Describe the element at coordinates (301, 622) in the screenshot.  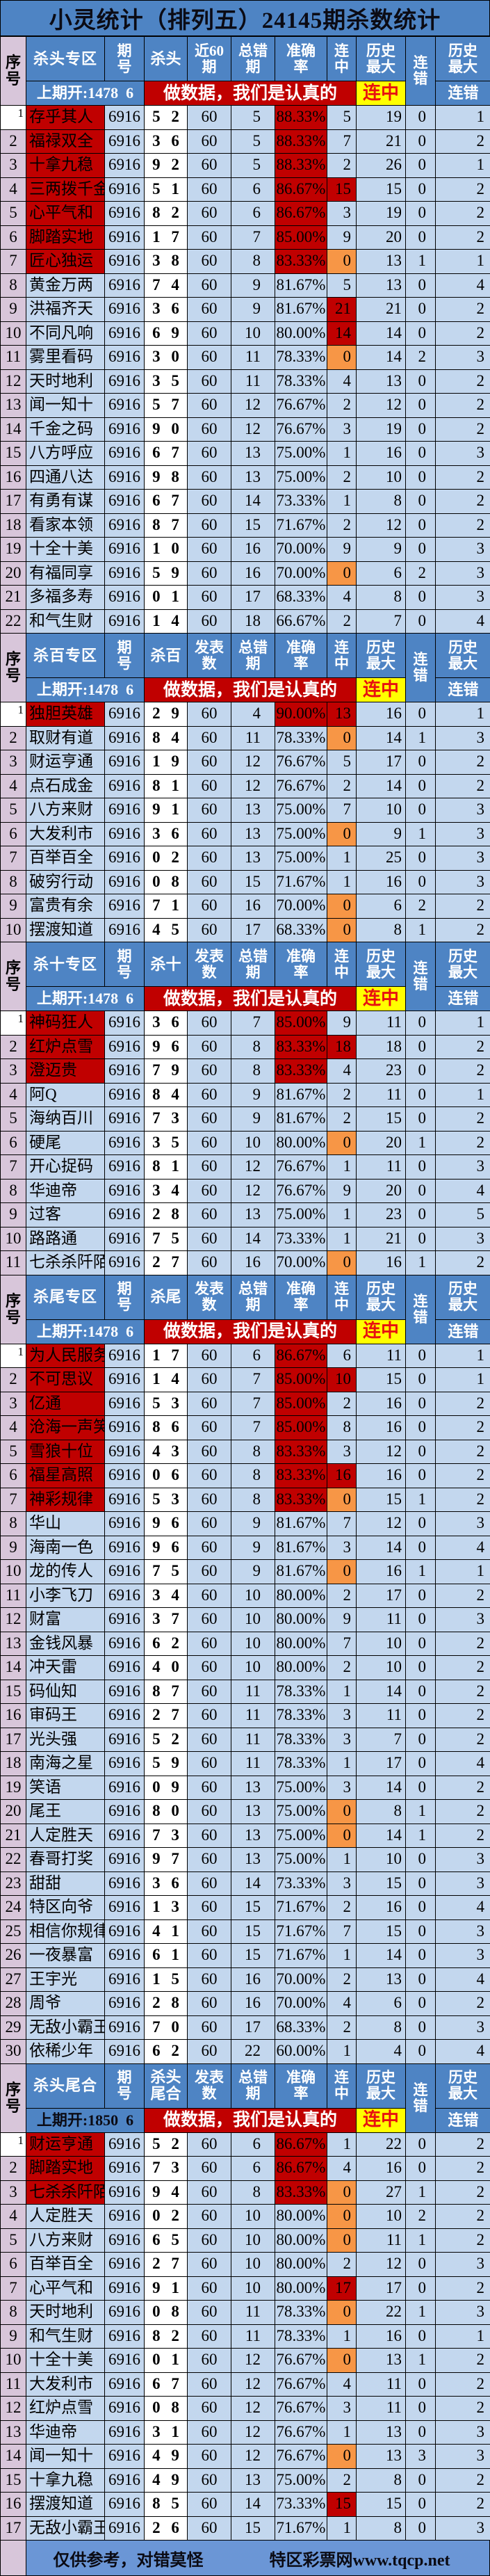
I see `cell-accuracy: 66.67%` at that location.